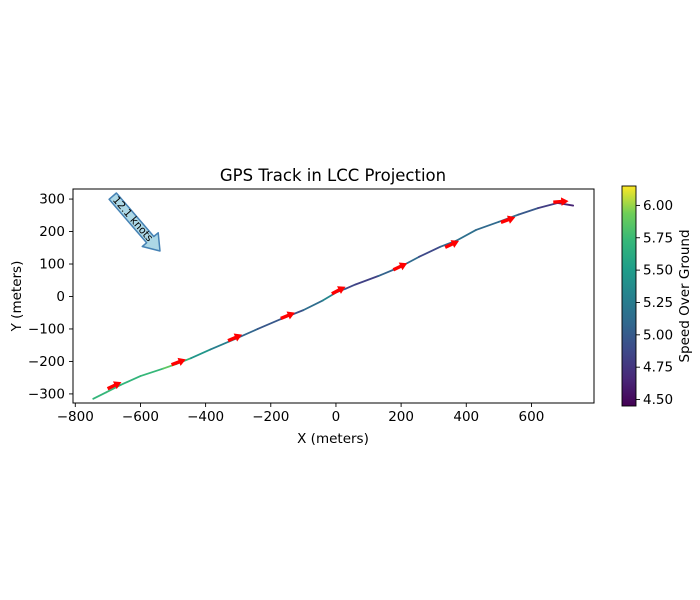 The image size is (700, 600). What do you see at coordinates (52, 232) in the screenshot?
I see `y-tick-label: 200` at bounding box center [52, 232].